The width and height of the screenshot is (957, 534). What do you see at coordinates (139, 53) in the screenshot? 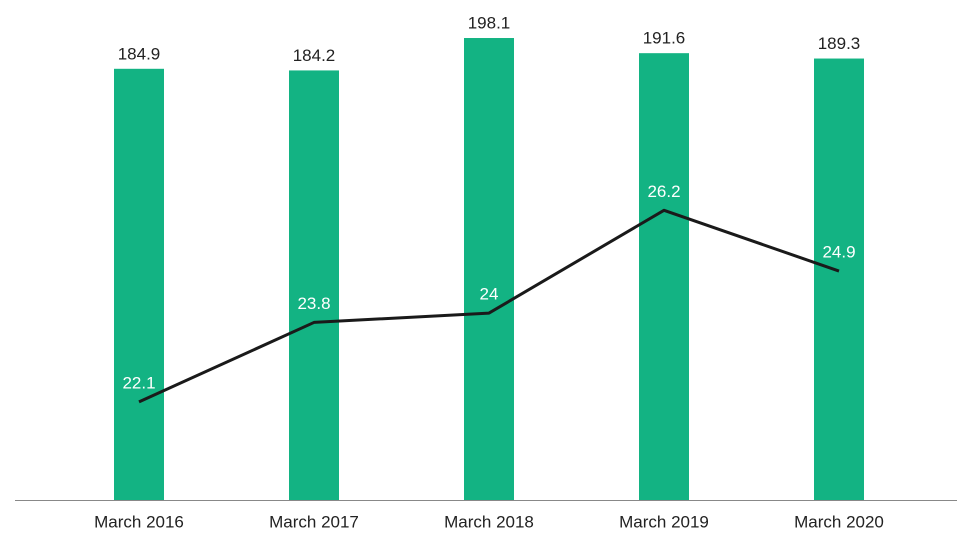
I see `bar-value-label: 184.9` at bounding box center [139, 53].